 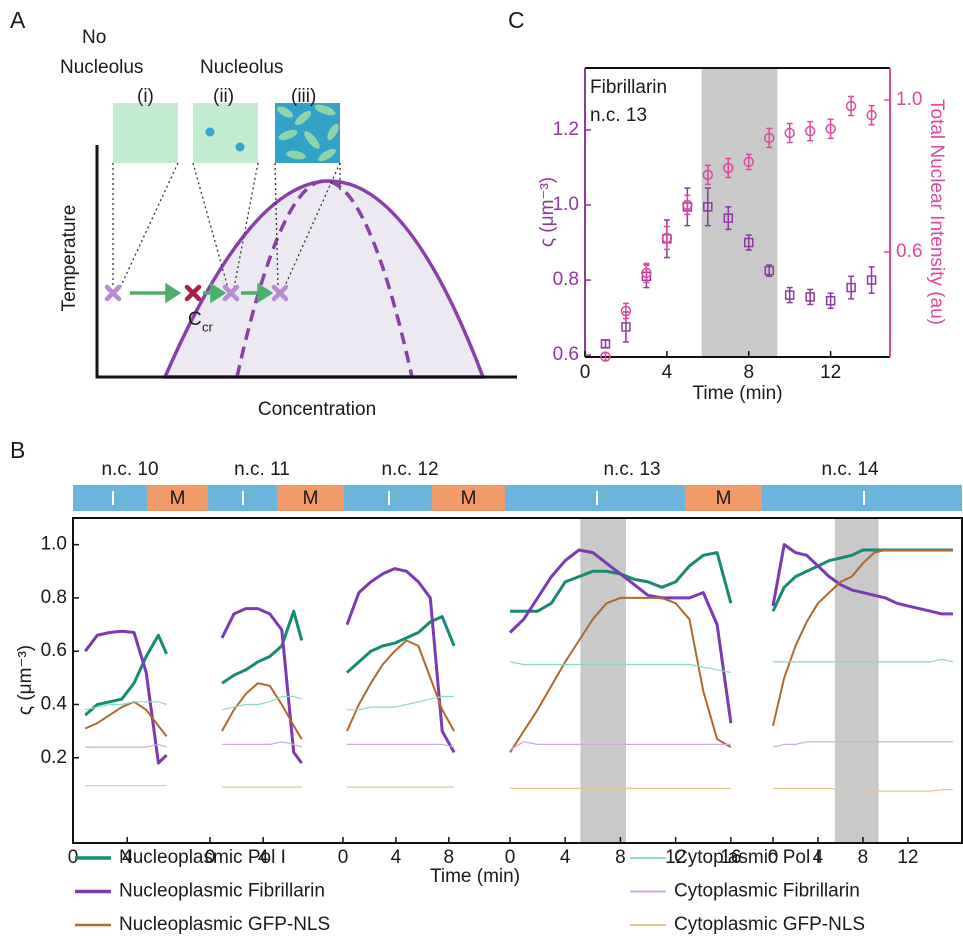 I want to click on label: No, so click(x=94, y=37).